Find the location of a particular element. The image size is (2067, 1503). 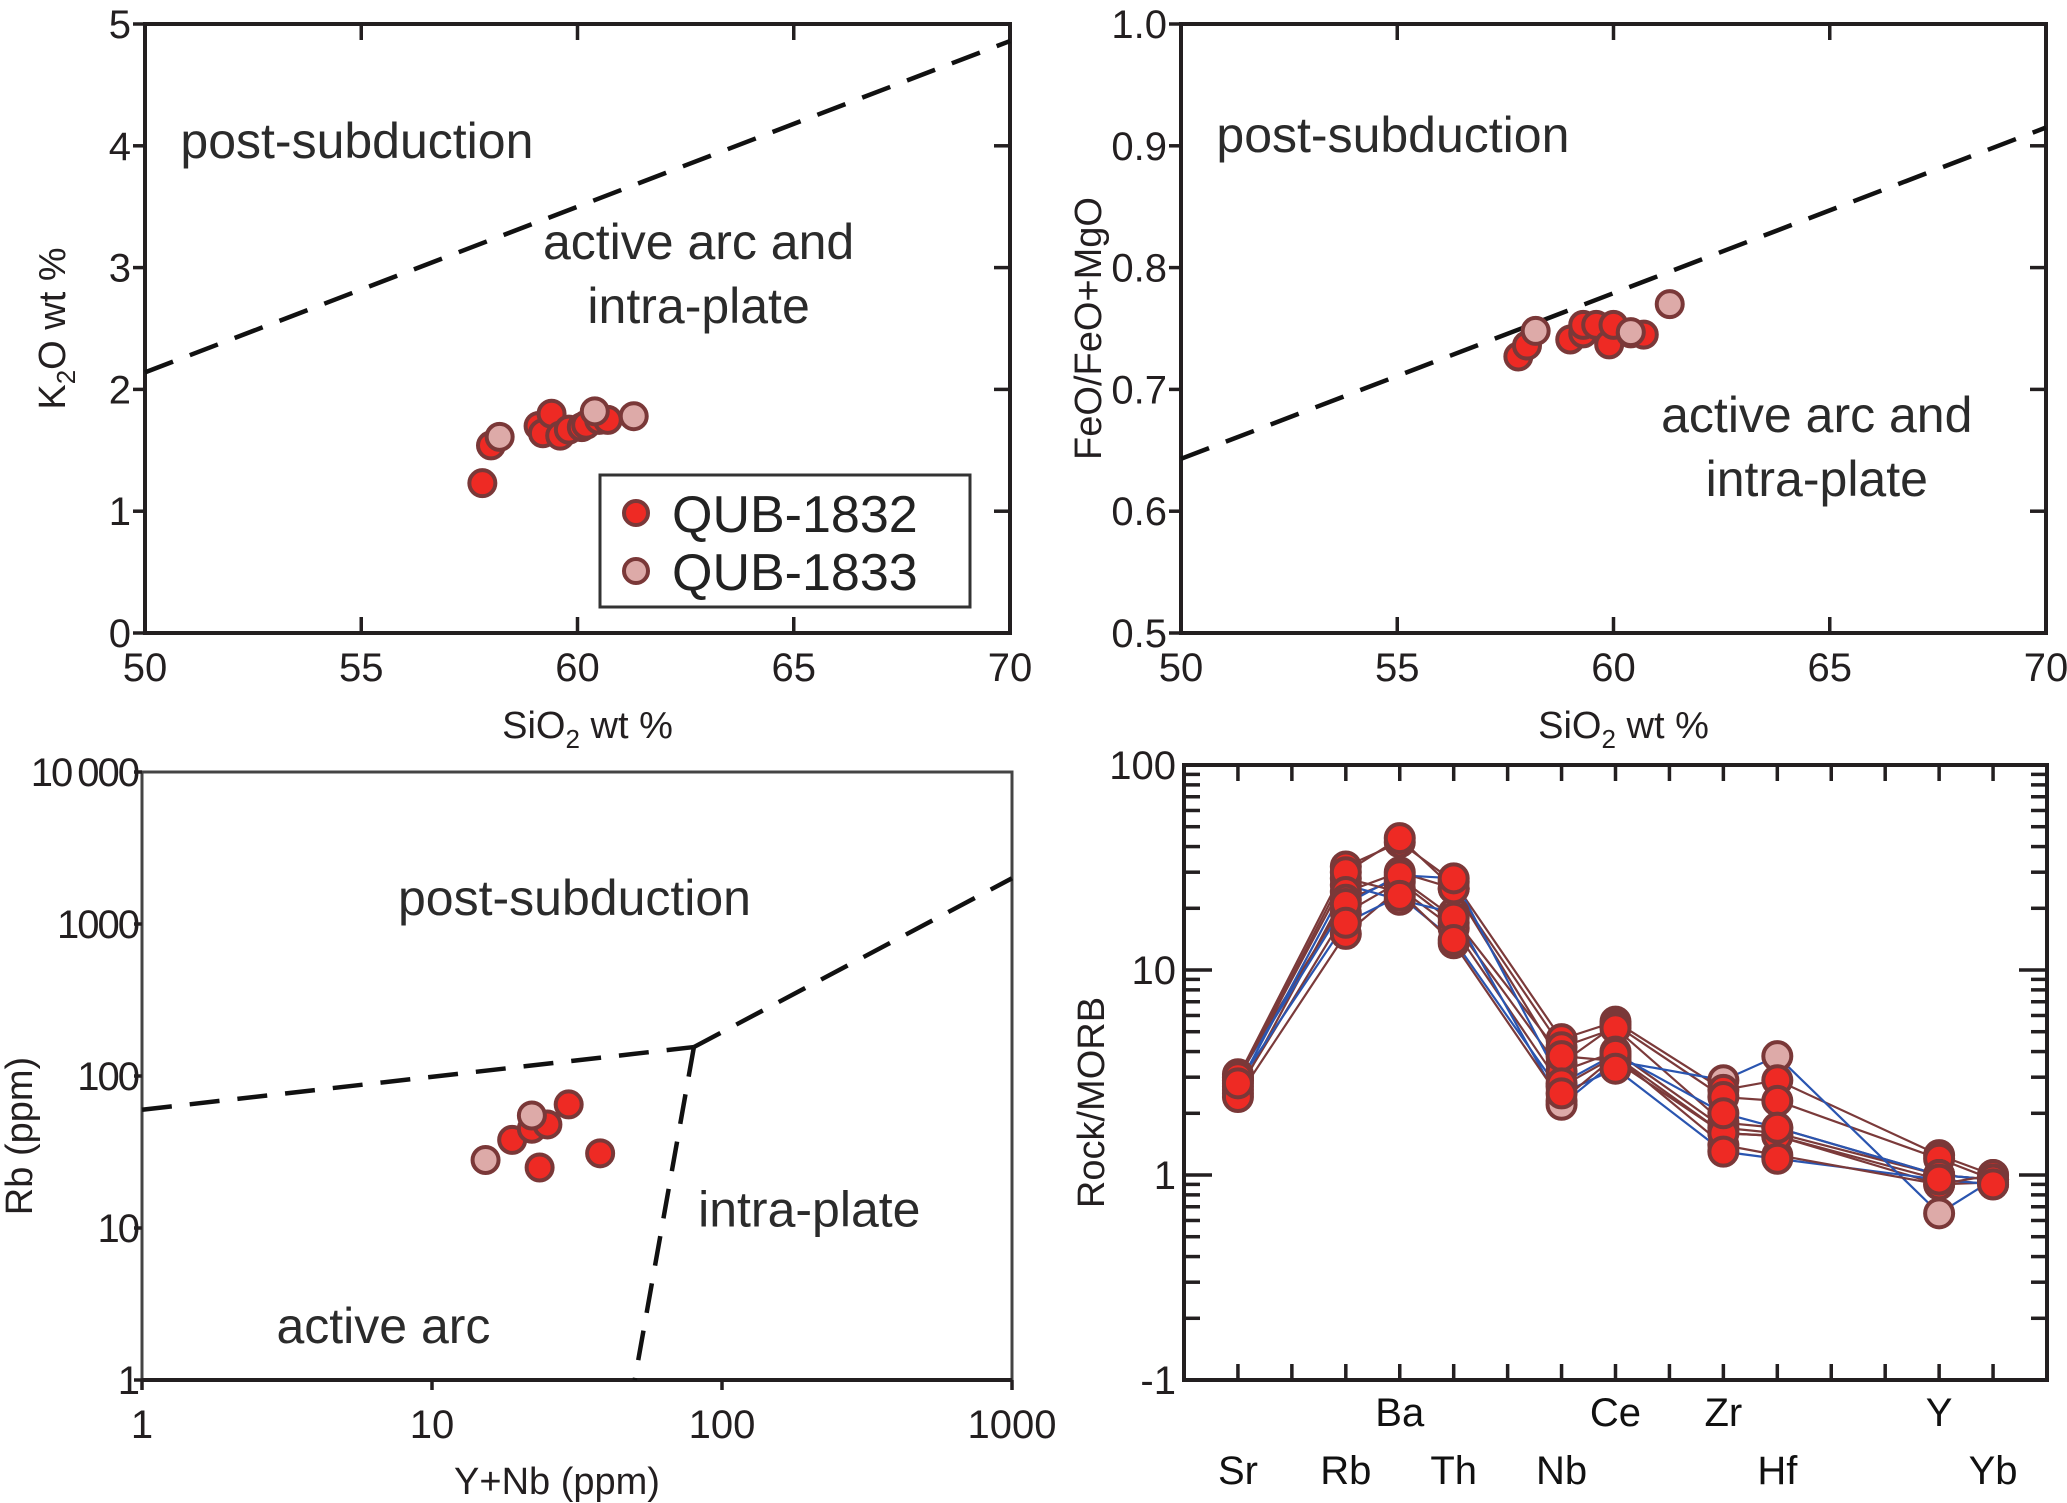

legend-label: QUB-1833 is located at coordinates (795, 573).